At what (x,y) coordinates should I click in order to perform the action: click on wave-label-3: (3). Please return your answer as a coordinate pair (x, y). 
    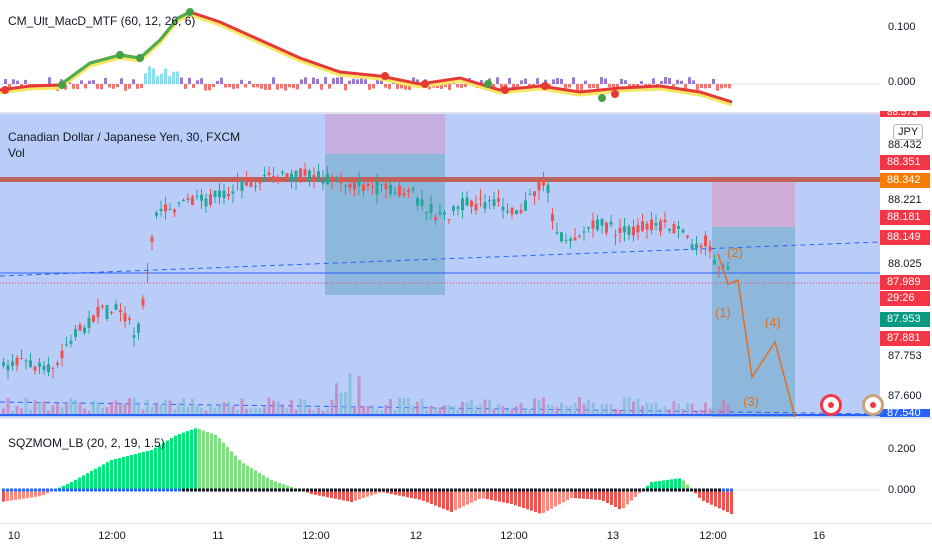
    Looking at the image, I should click on (751, 401).